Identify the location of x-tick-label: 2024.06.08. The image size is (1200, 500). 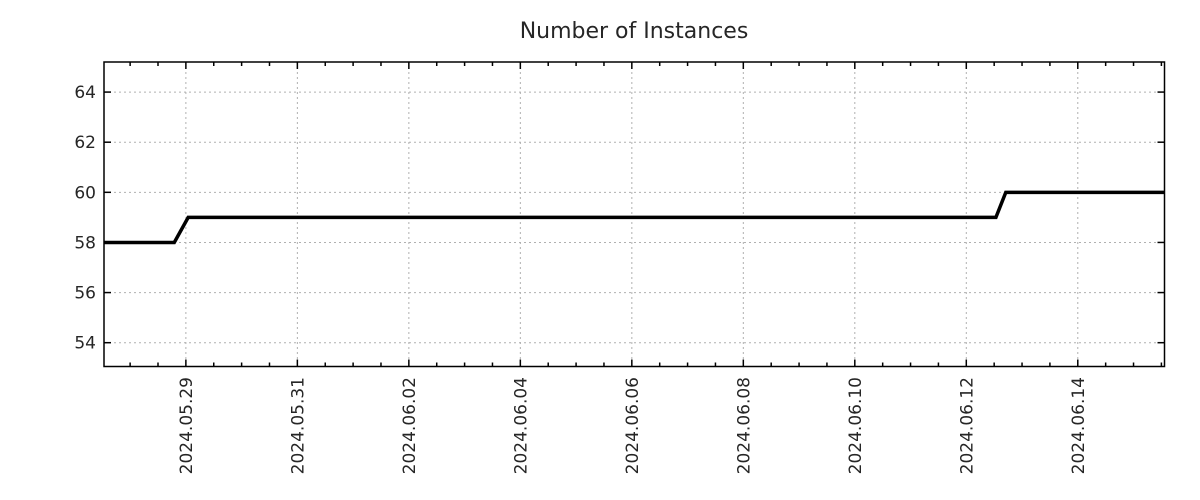
(744, 425).